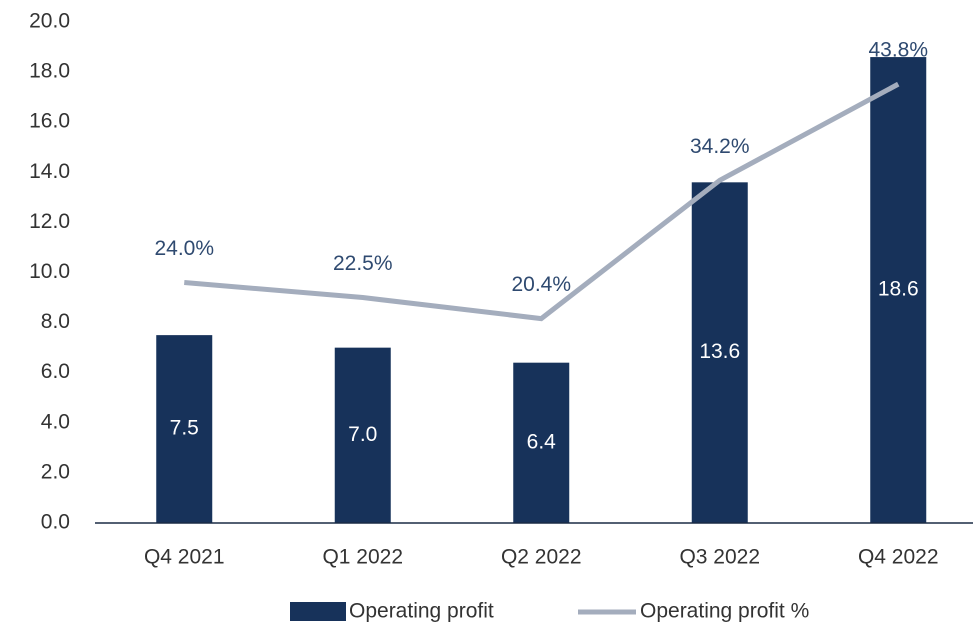 The height and width of the screenshot is (626, 973). I want to click on bar-label: 13.6, so click(719, 351).